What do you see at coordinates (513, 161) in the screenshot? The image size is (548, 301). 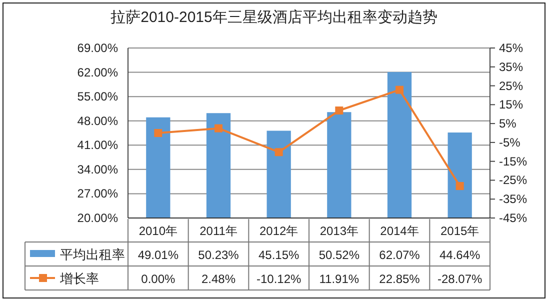 I see `y2-tick-label: -15%` at bounding box center [513, 161].